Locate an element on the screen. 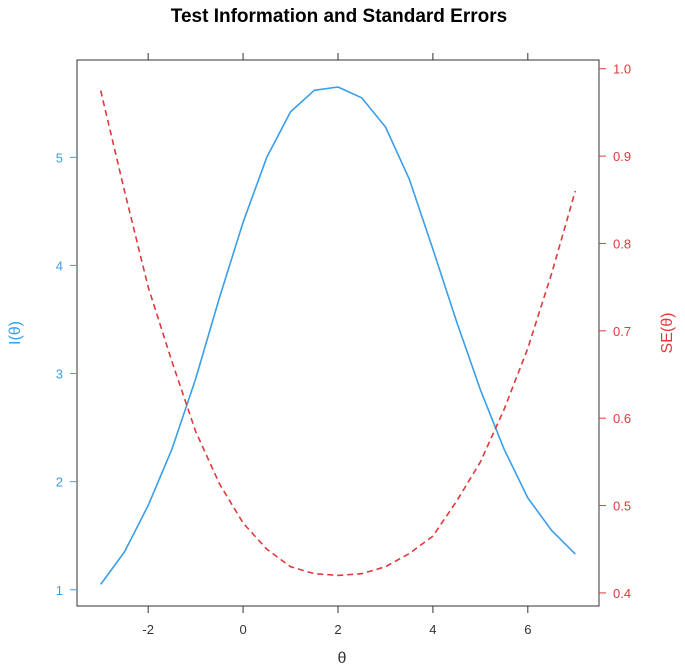 The image size is (685, 667). y-right-tick-label: 1.0 is located at coordinates (622, 69).